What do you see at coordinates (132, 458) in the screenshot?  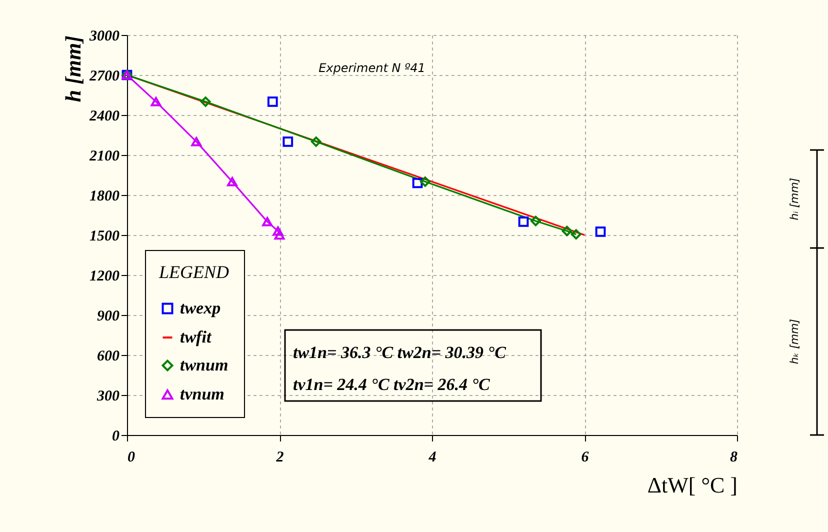 I see `x-tick-label: 0` at bounding box center [132, 458].